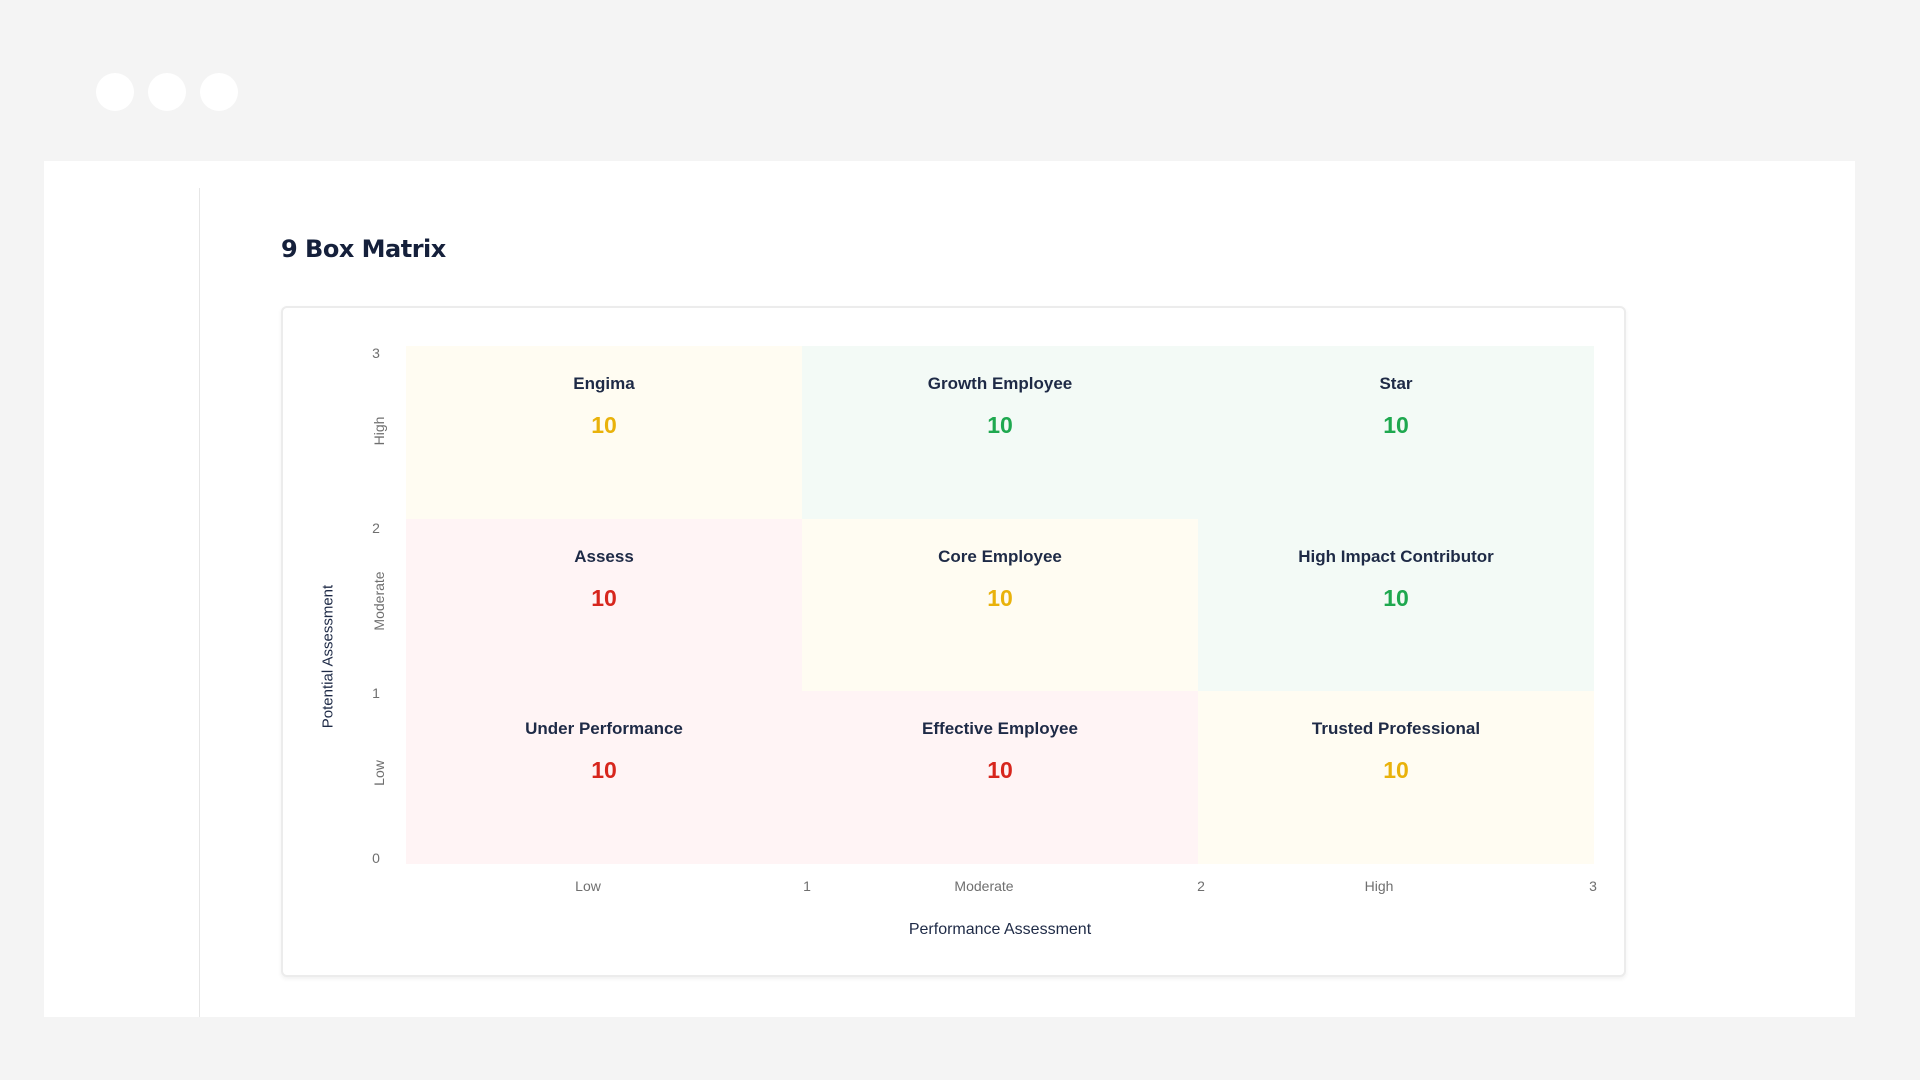  Describe the element at coordinates (199, 602) in the screenshot. I see `sidebar-divider` at that location.